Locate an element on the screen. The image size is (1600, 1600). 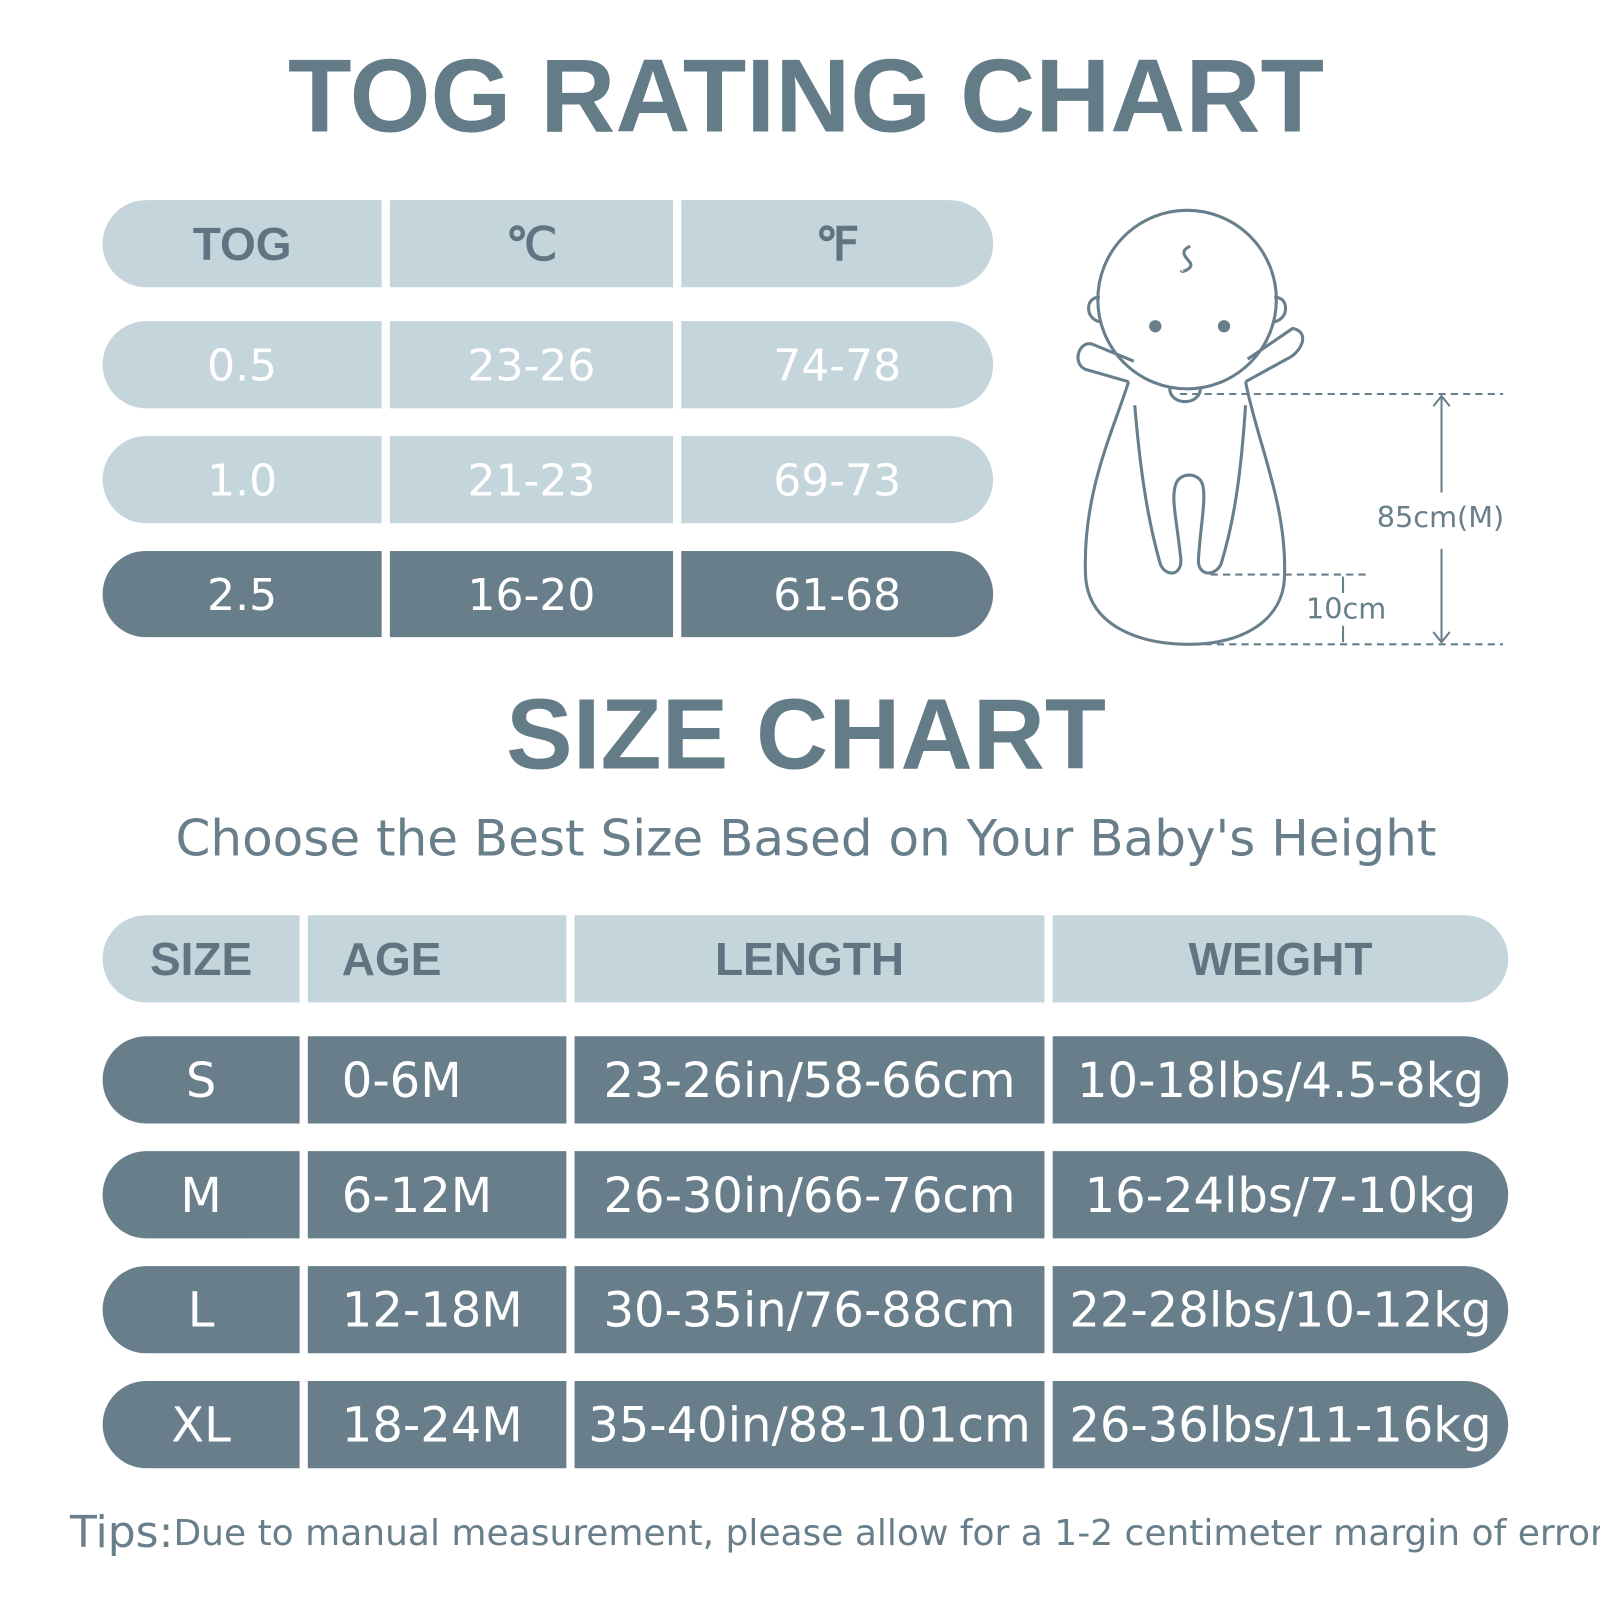
sack is located at coordinates (1185, 513).